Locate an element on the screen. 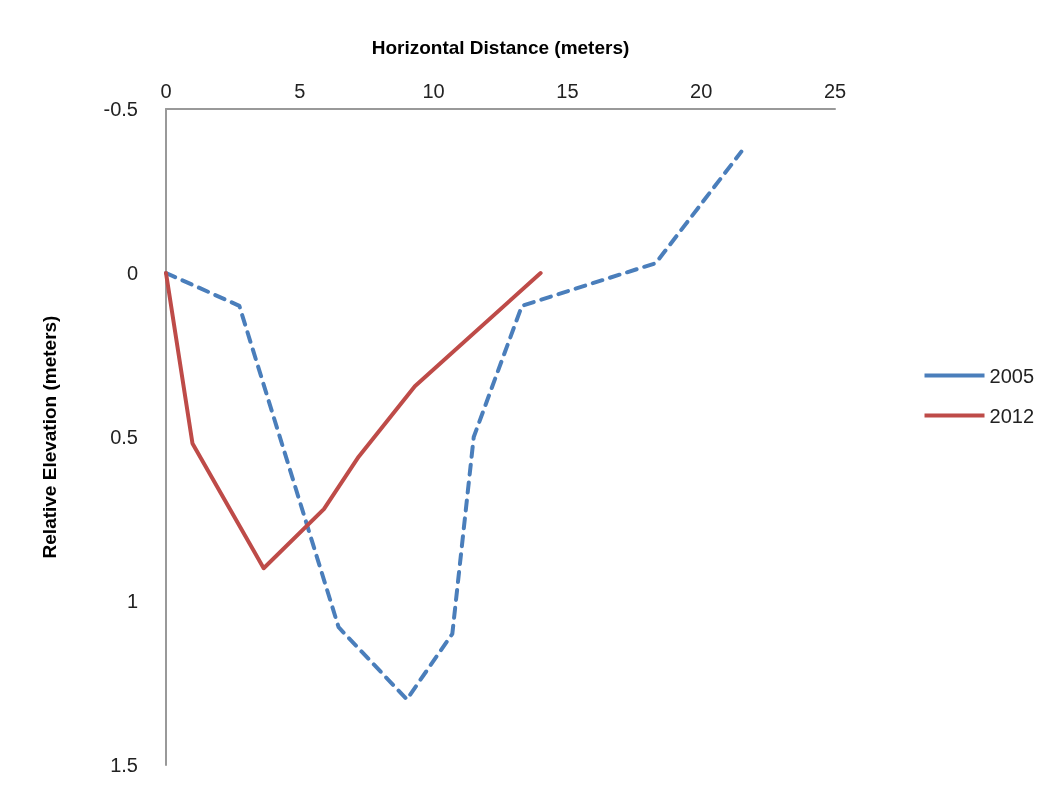  x-axis-title: Horizontal Distance (meters) is located at coordinates (500, 47).